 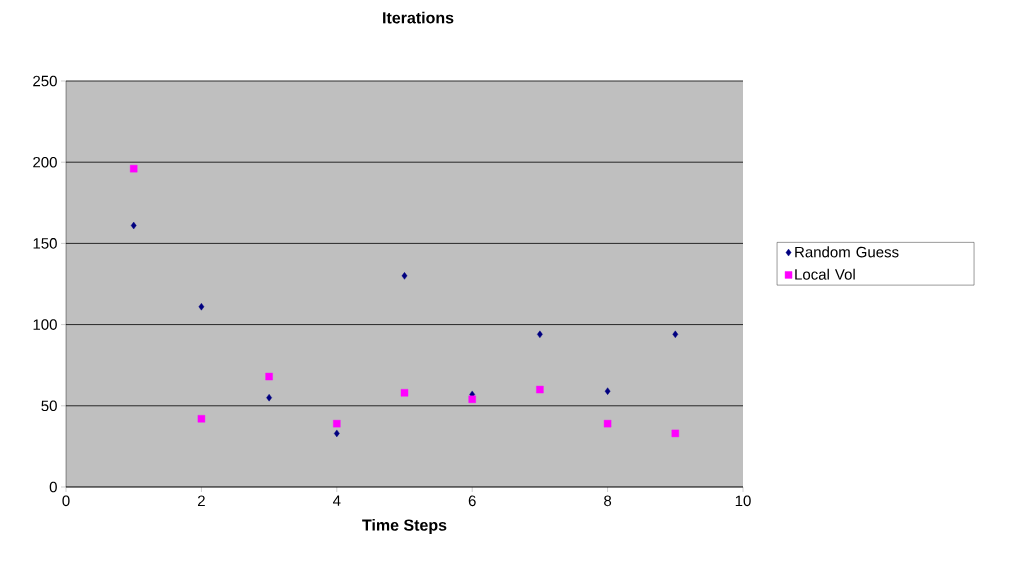 I want to click on x-tick-label: 2, so click(x=201, y=500).